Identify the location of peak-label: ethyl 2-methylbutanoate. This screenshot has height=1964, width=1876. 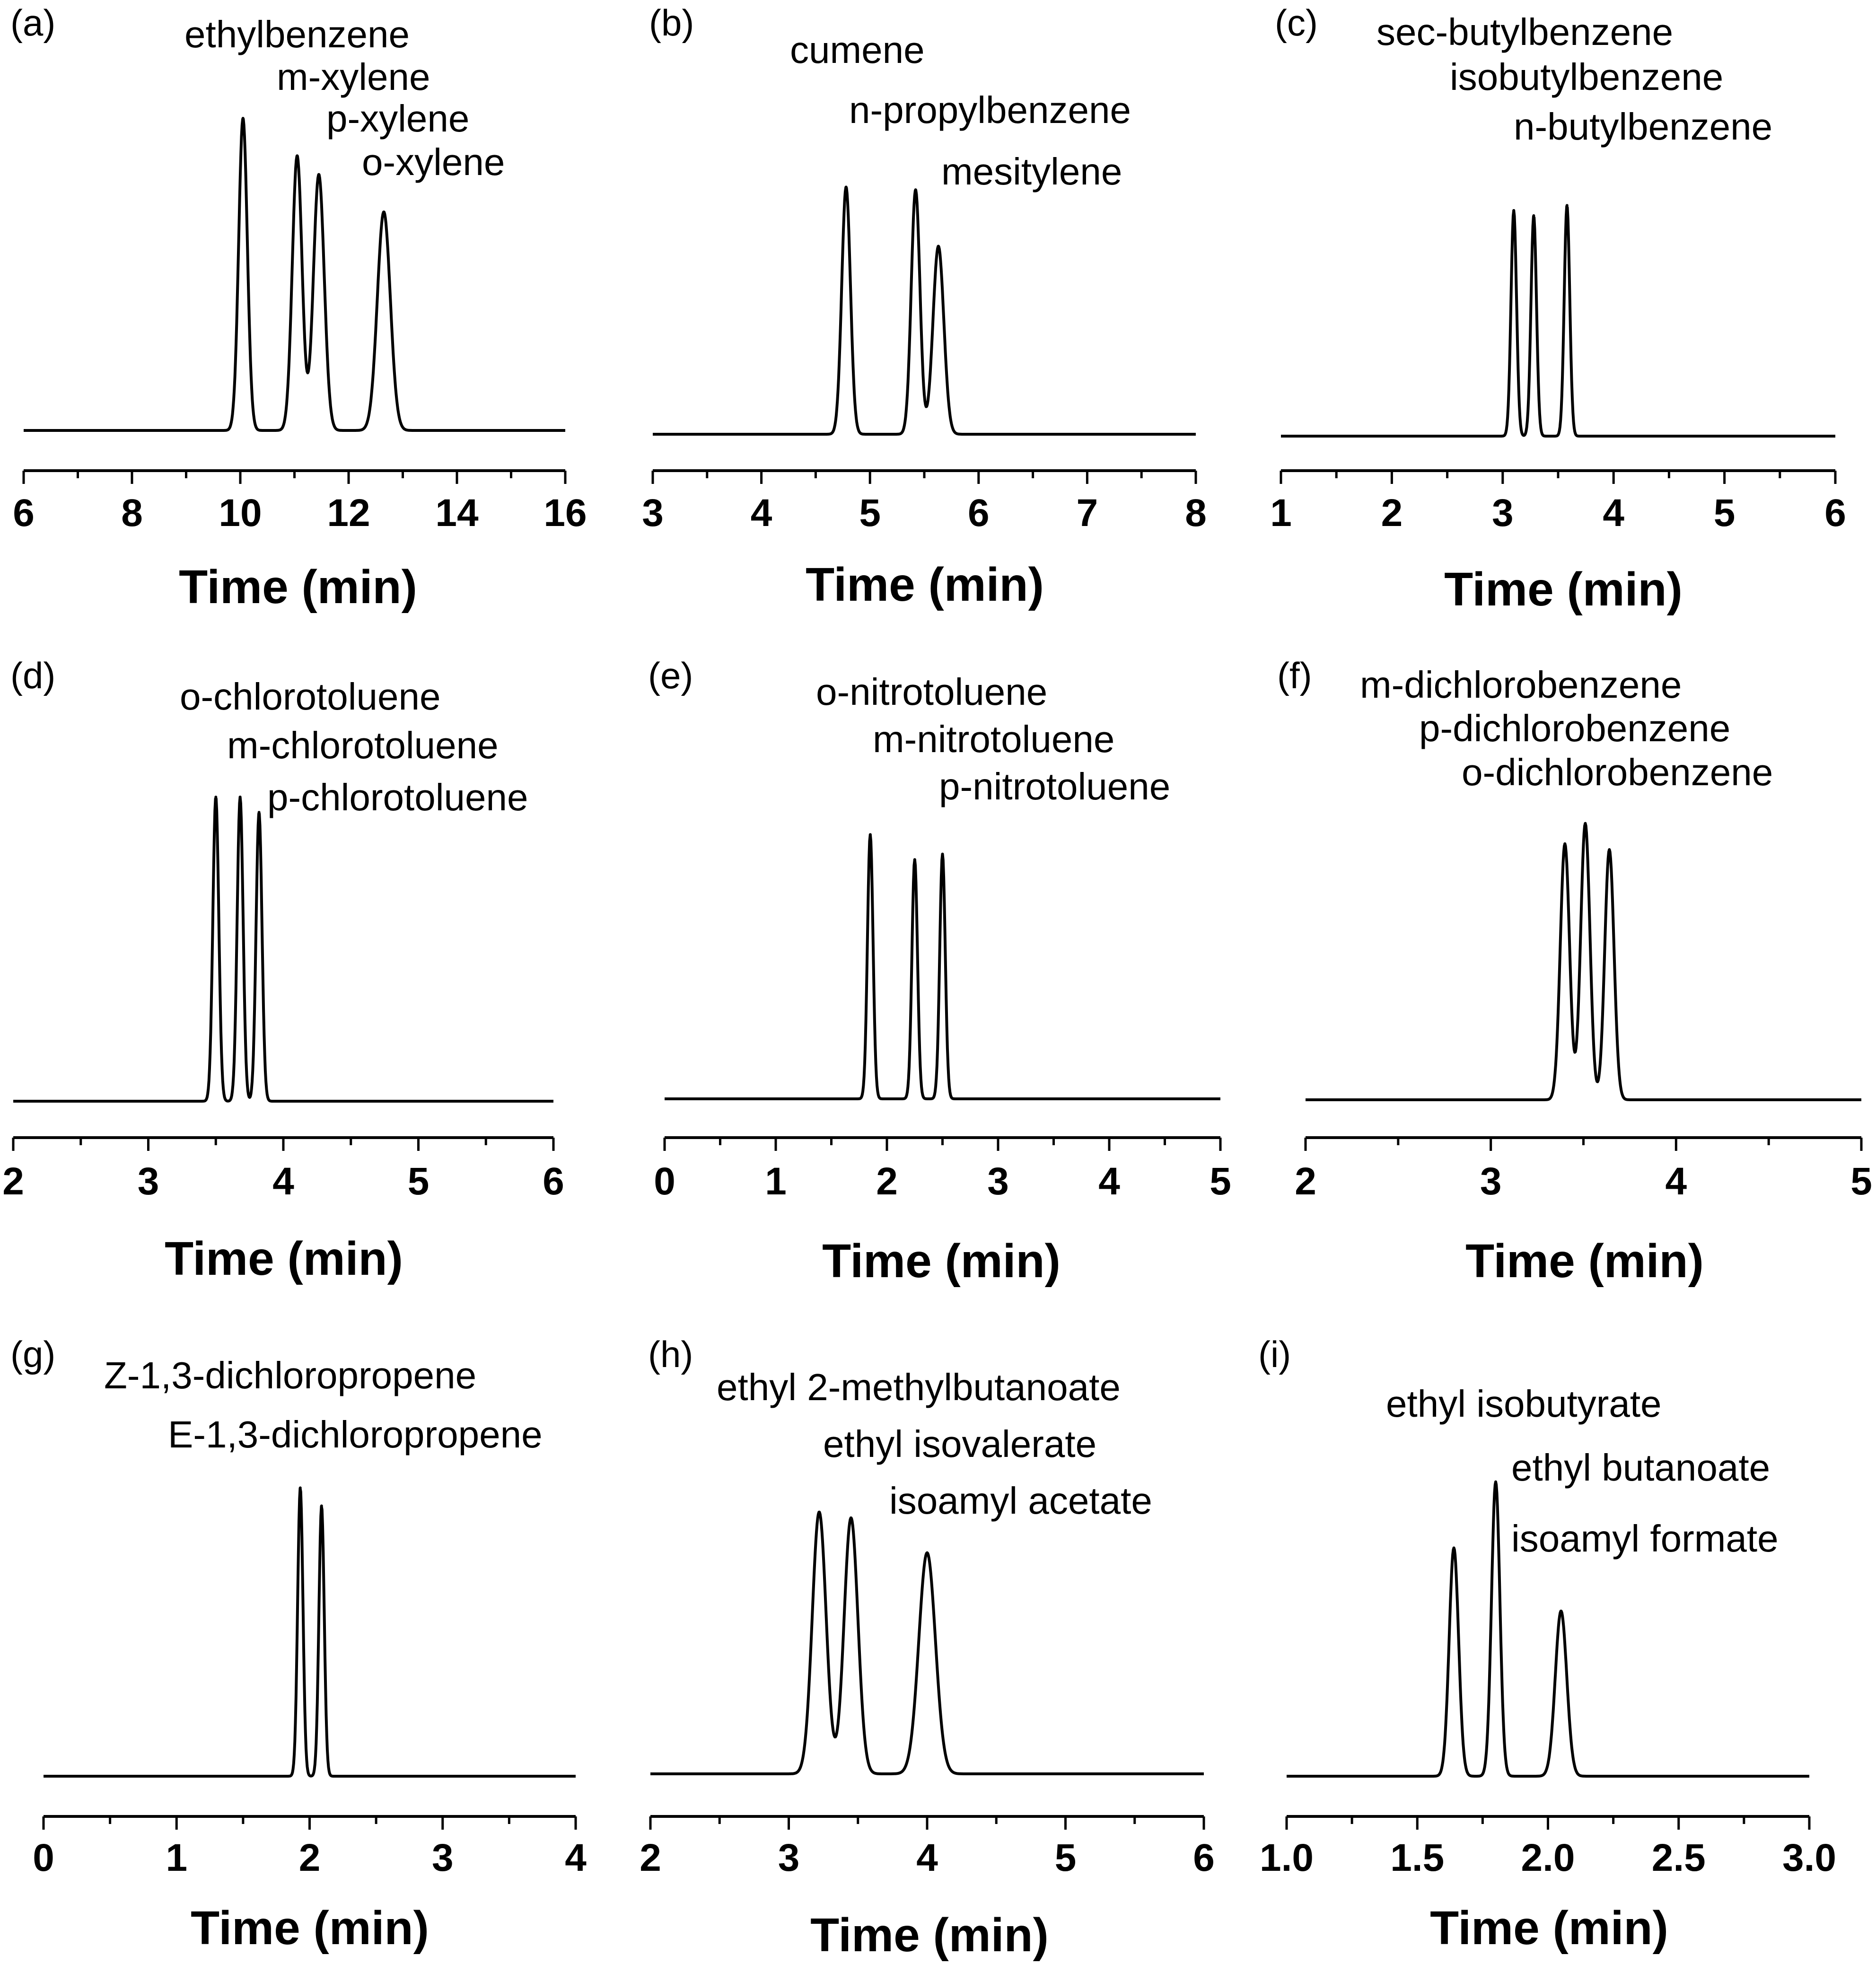
(919, 1387).